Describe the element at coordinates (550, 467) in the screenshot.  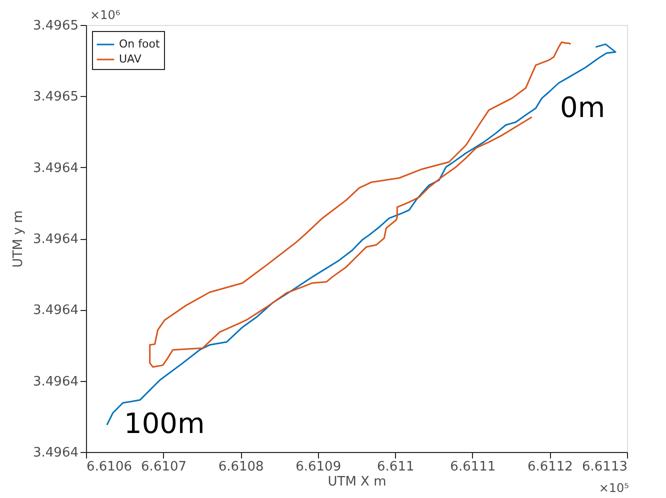
I see `x-tick-label: 6.6112` at that location.